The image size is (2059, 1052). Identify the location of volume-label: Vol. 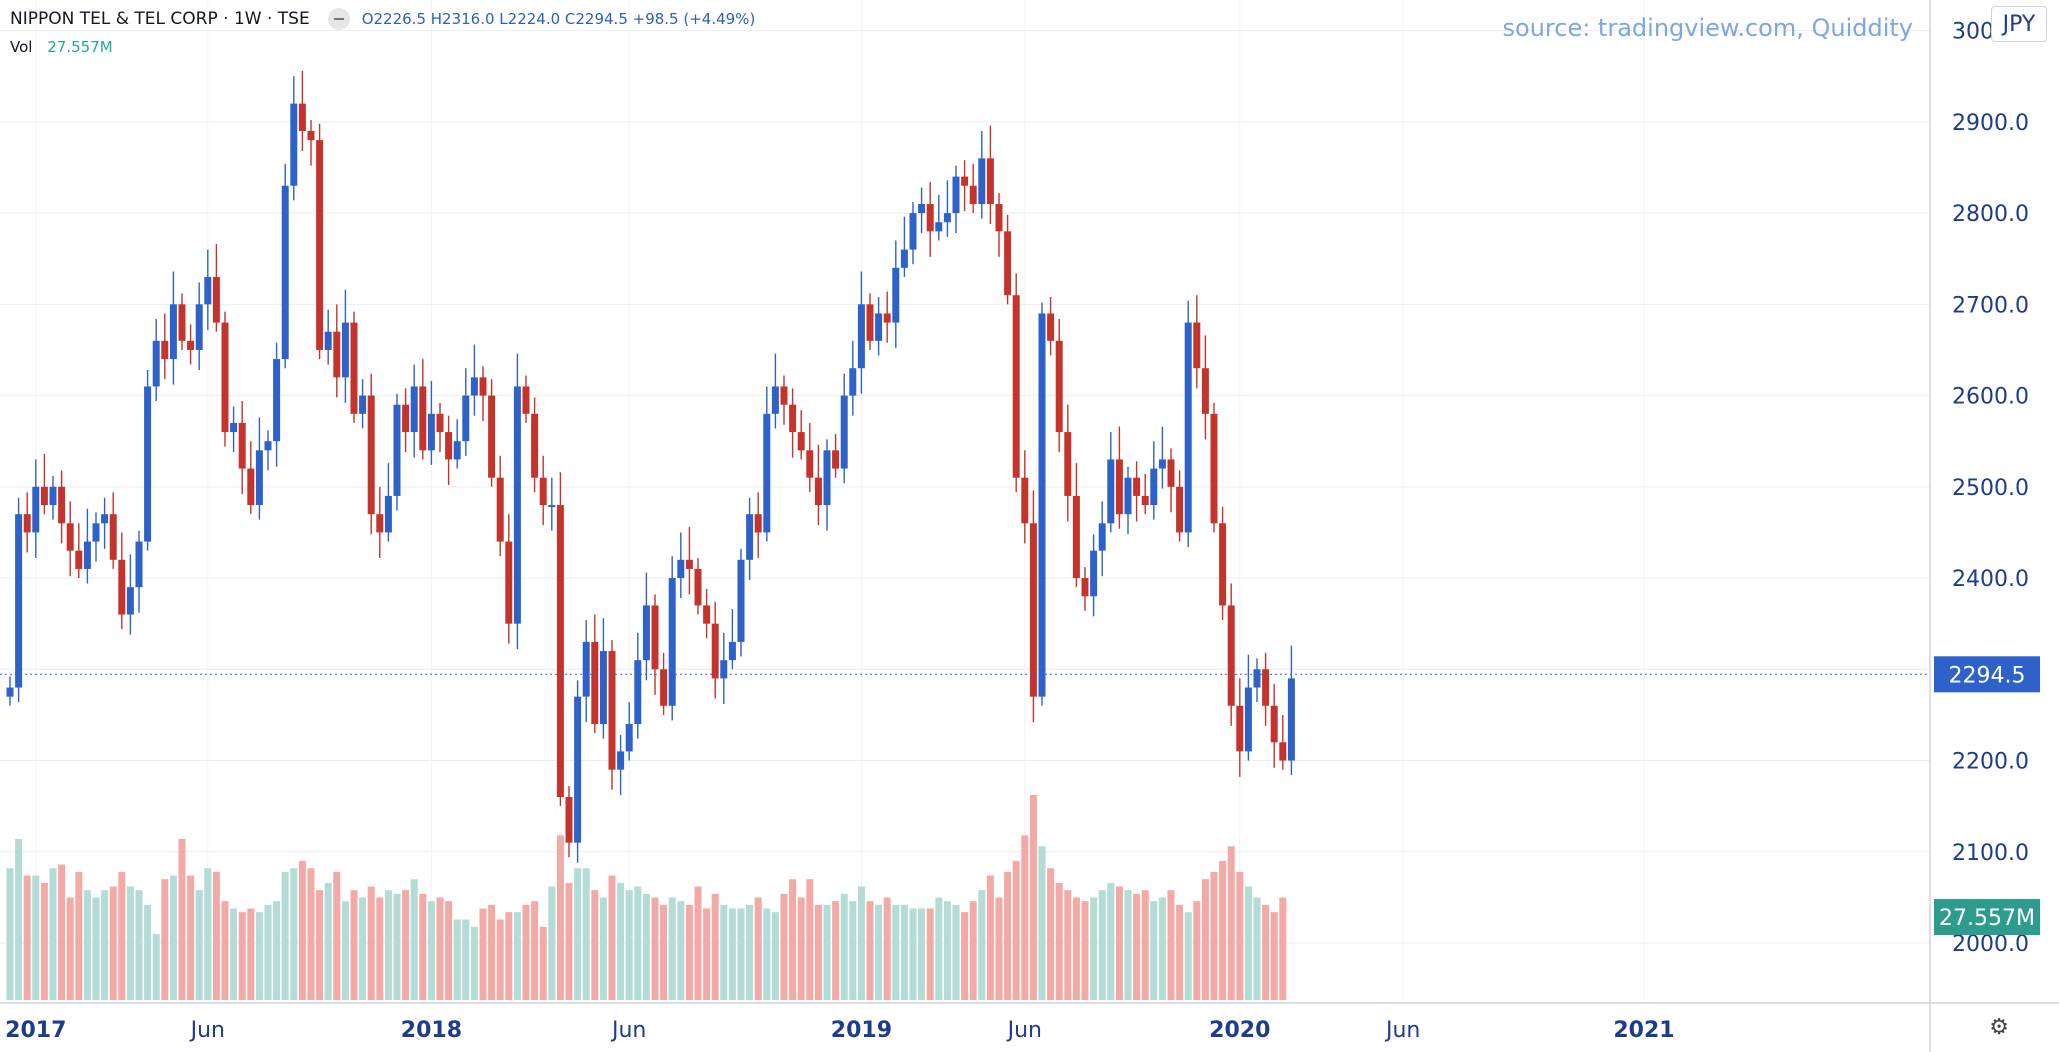
(21, 47).